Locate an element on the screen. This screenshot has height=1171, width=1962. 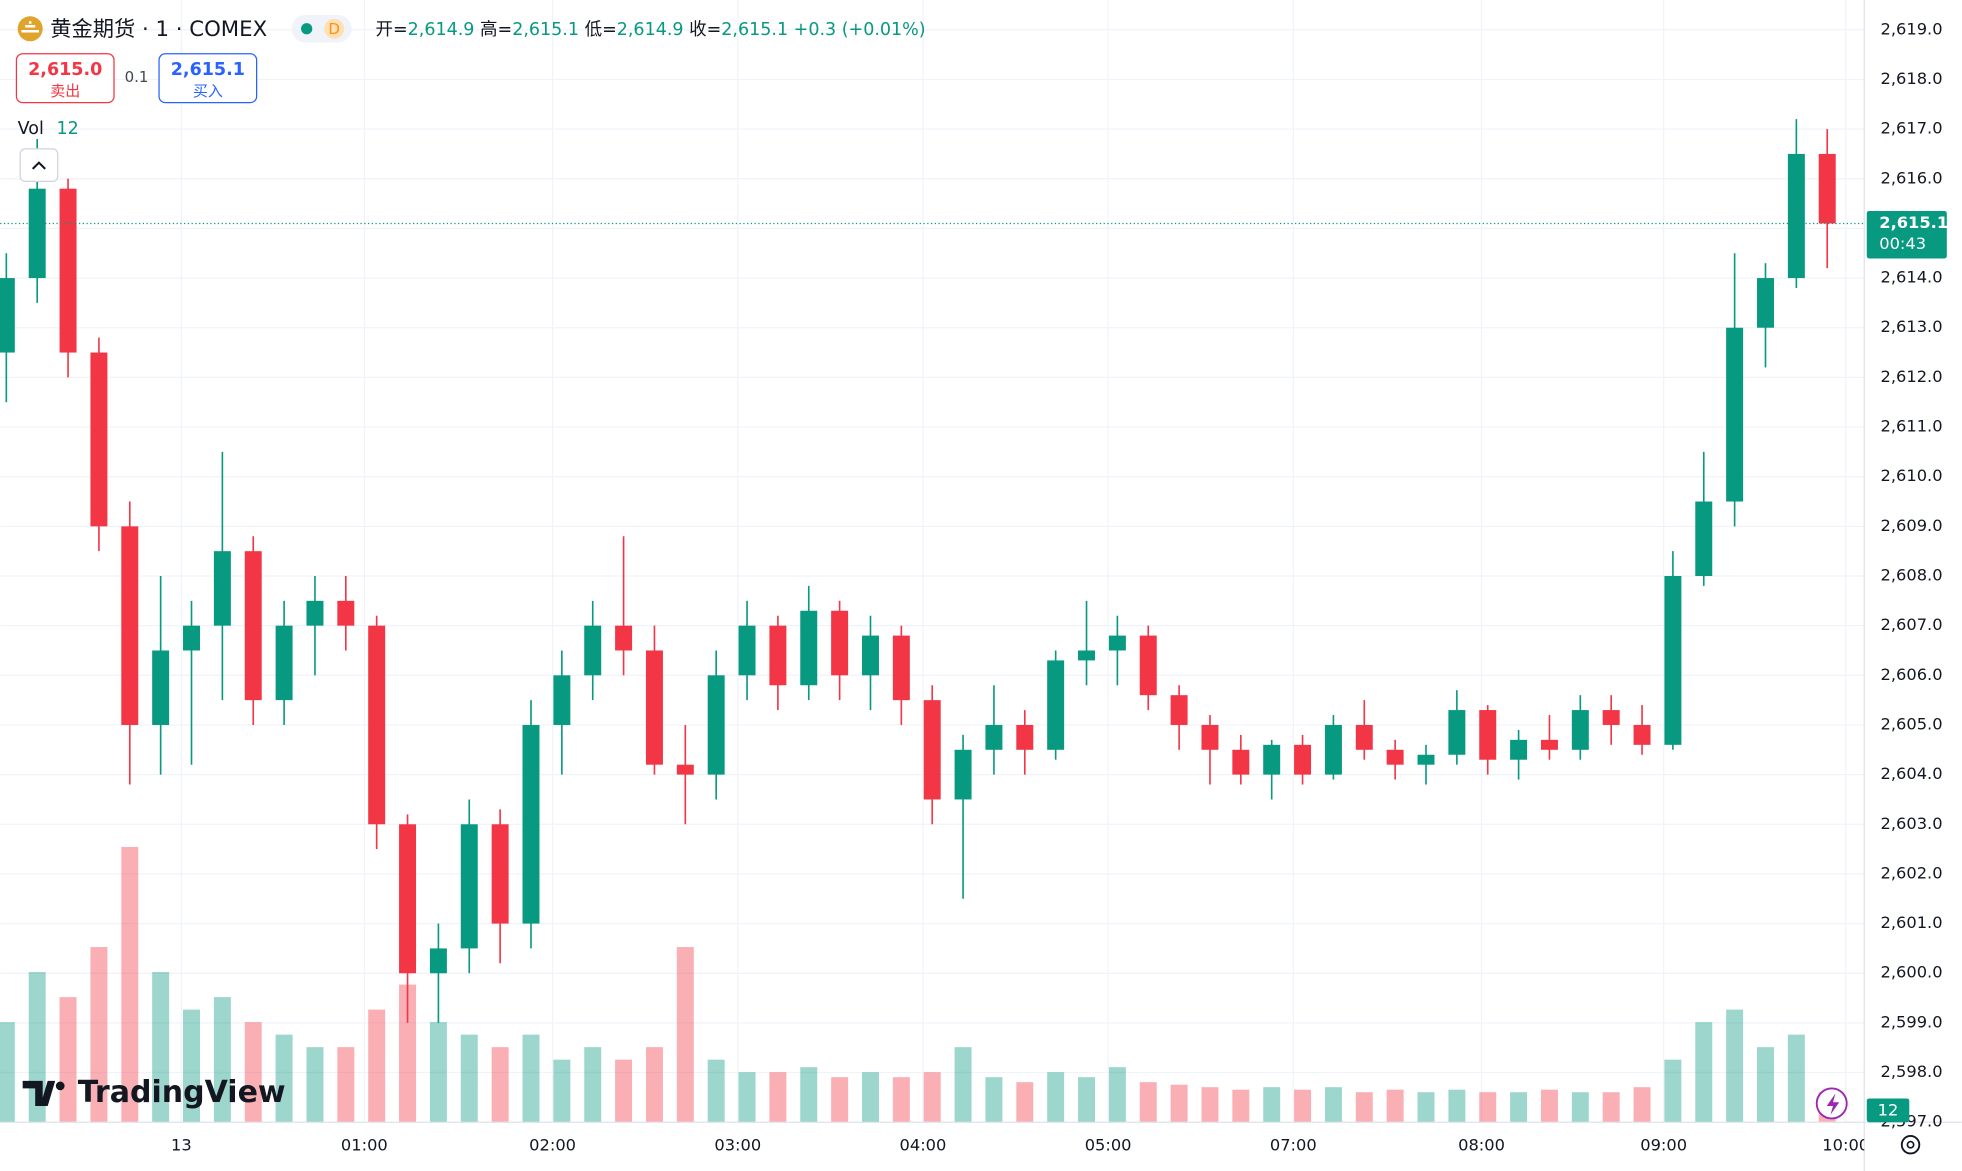
x-tick-label: 10:00 is located at coordinates (1845, 1144).